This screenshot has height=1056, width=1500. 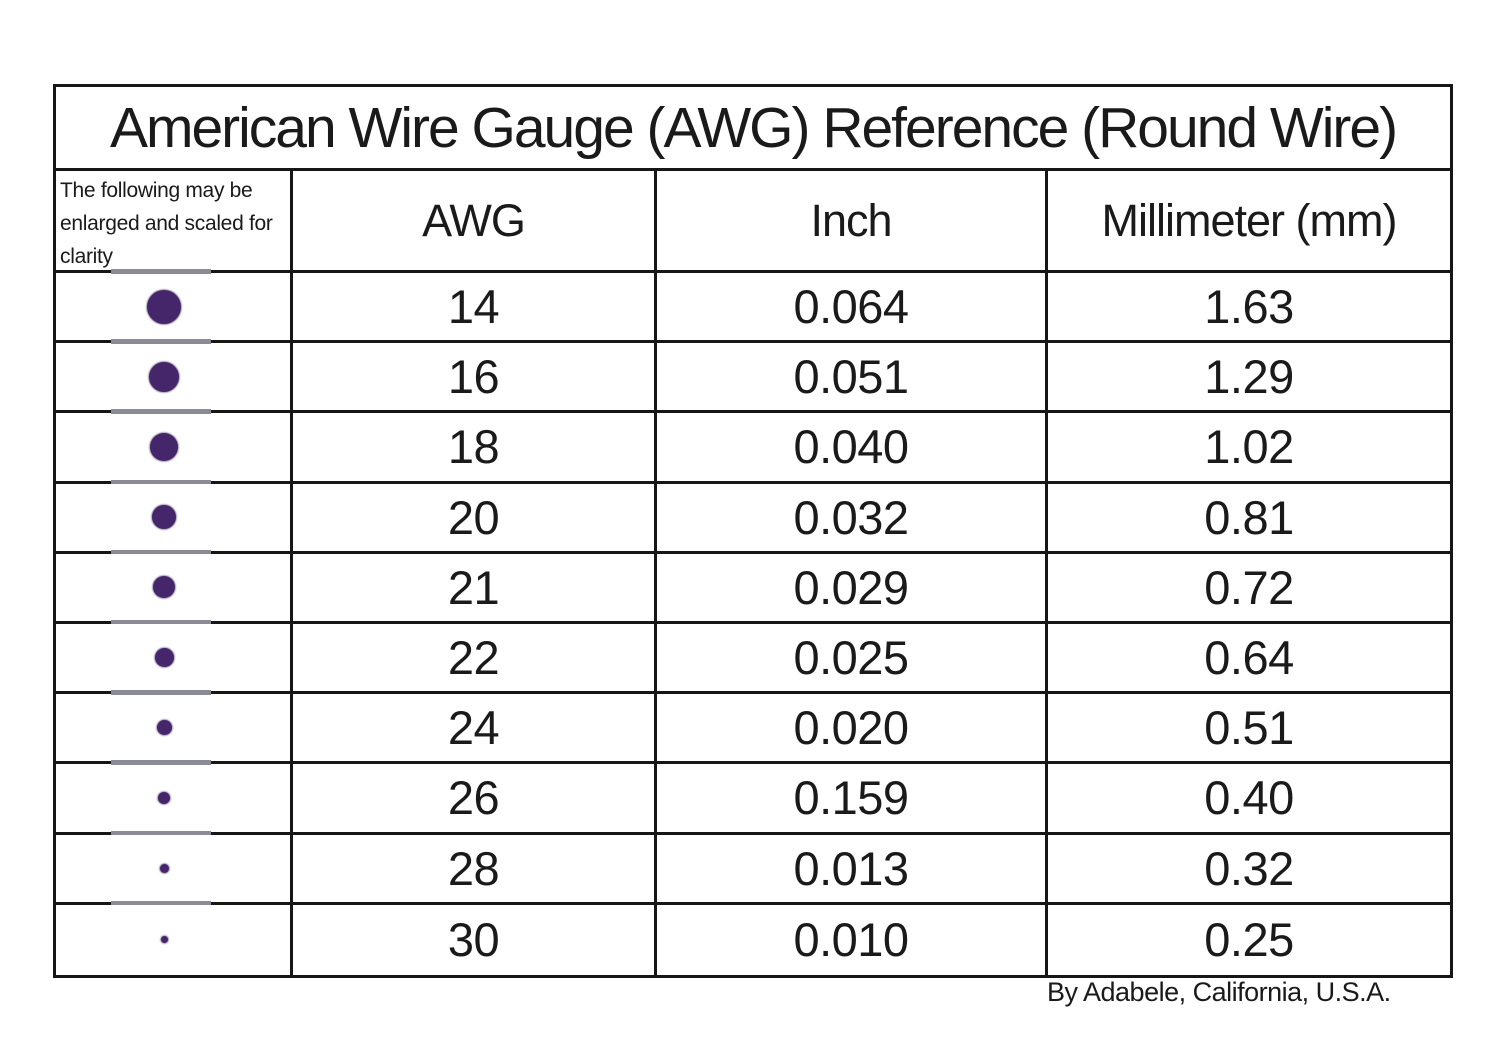 What do you see at coordinates (852, 728) in the screenshot?
I see `inch-value: 0.020` at bounding box center [852, 728].